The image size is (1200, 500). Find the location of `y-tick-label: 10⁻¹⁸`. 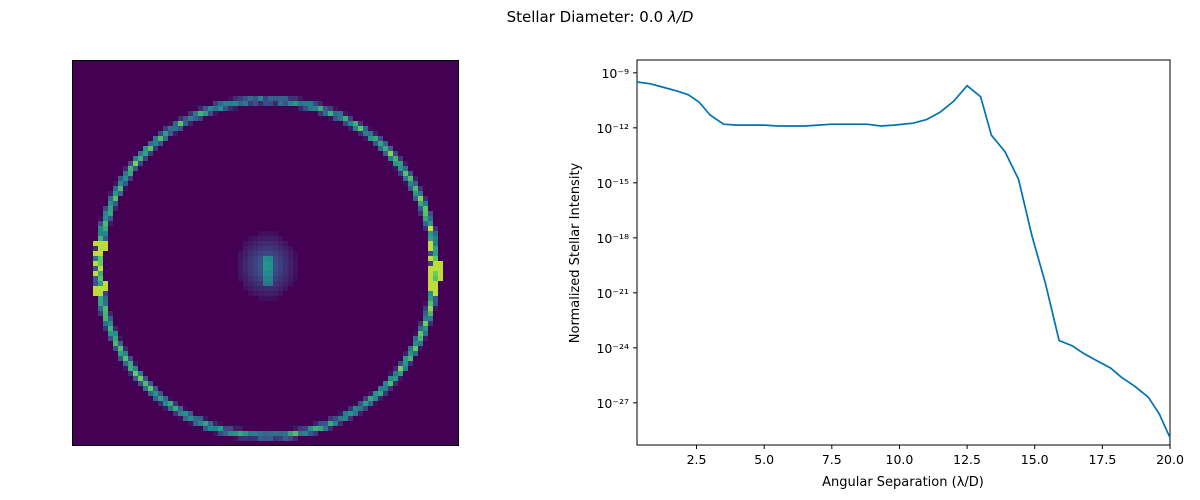

y-tick-label: 10⁻¹⁸ is located at coordinates (612, 238).